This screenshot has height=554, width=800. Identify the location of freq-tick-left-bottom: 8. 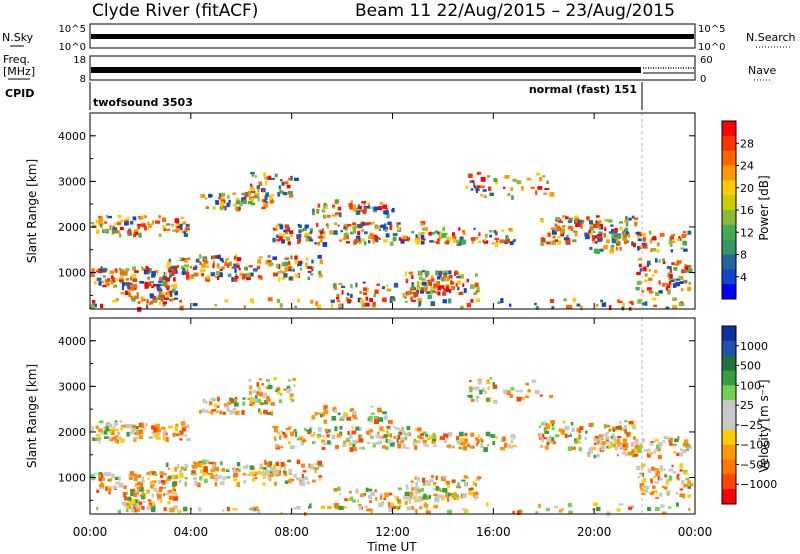
(83, 79).